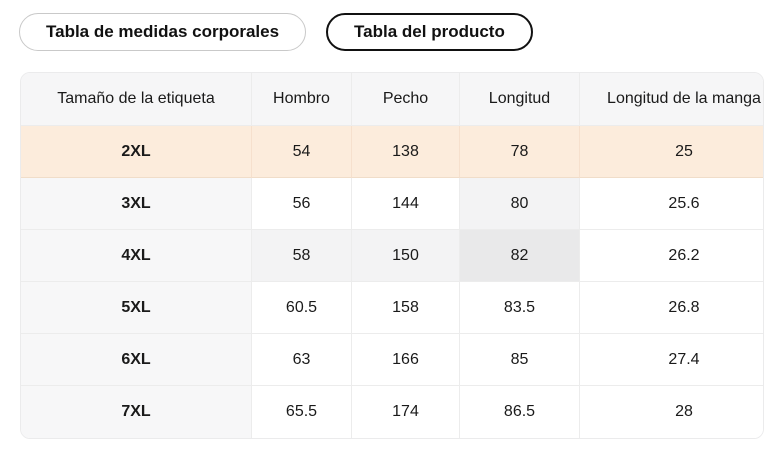 This screenshot has height=456, width=784. Describe the element at coordinates (520, 99) in the screenshot. I see `header-longitud: Longitud` at that location.